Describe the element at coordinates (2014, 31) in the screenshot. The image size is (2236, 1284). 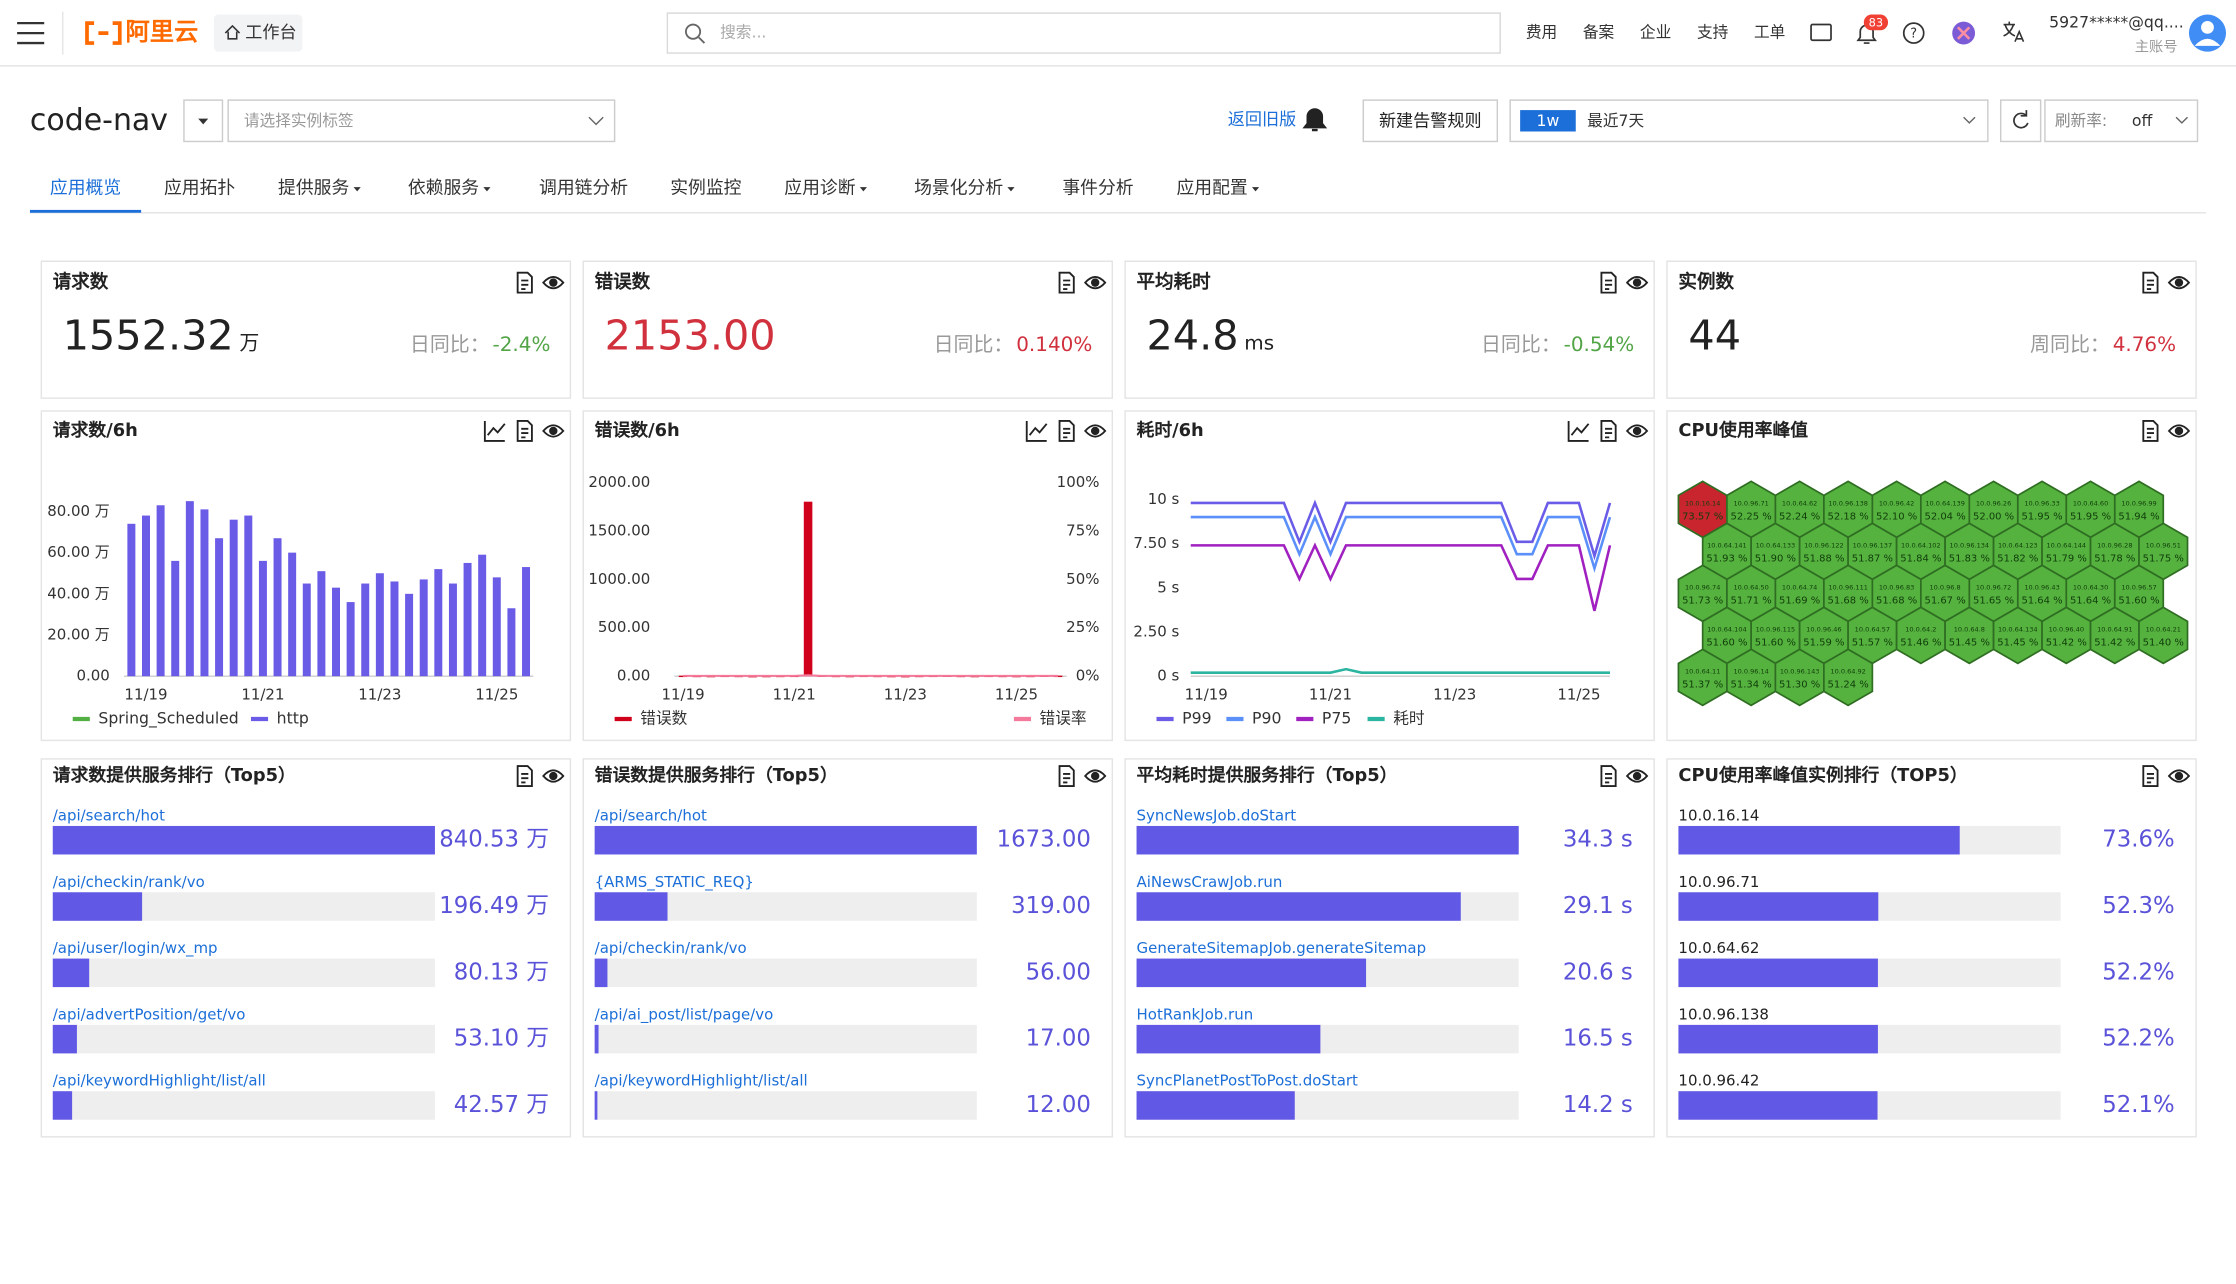
I see `language-icon` at that location.